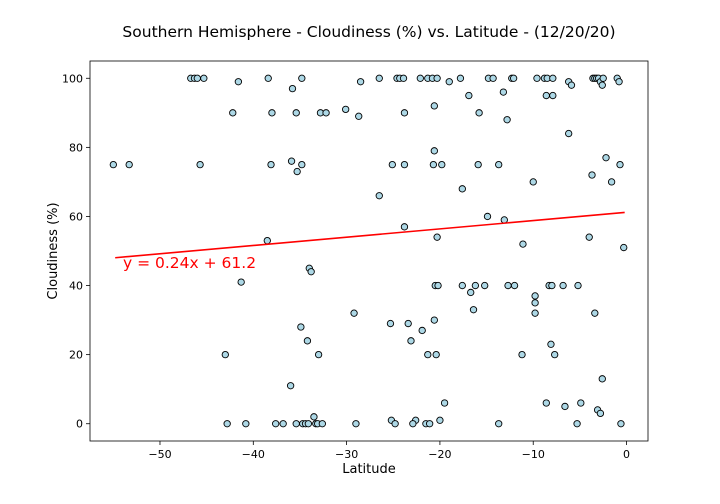 The width and height of the screenshot is (720, 504). What do you see at coordinates (76, 355) in the screenshot?
I see `y-tick-label: 20` at bounding box center [76, 355].